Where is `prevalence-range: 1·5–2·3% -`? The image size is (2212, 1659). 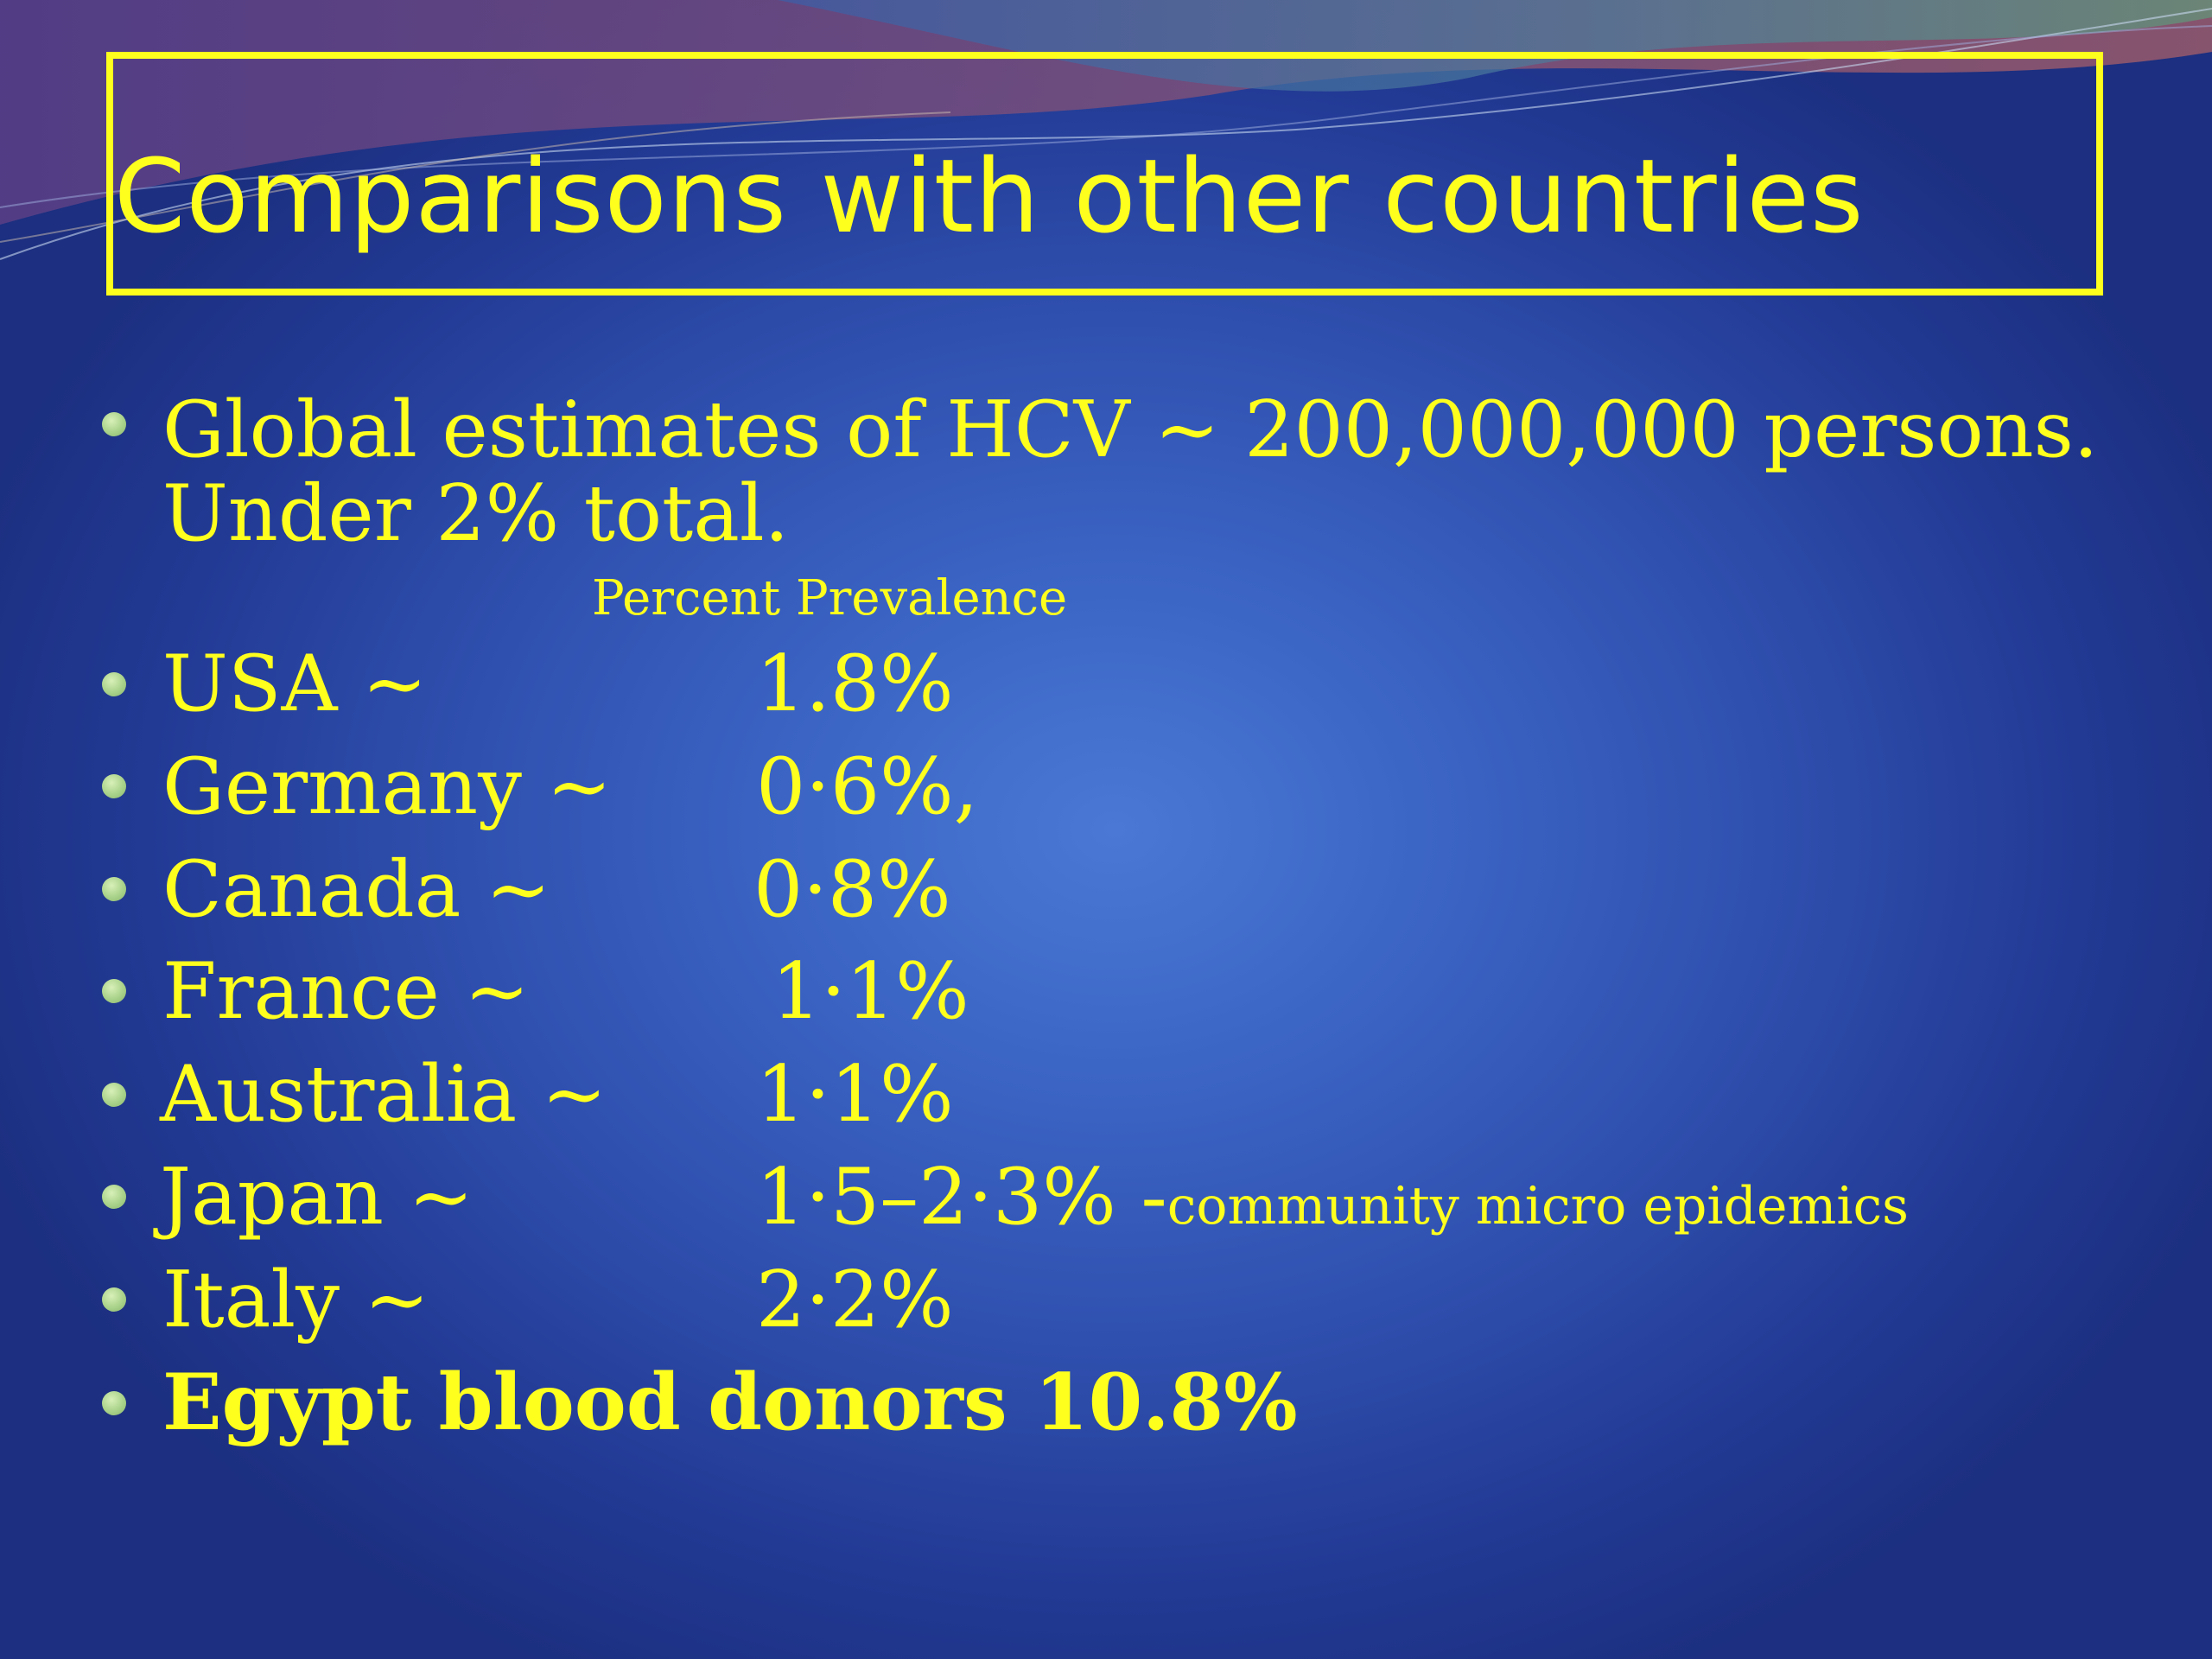
prevalence-range: 1·5–2·3% - is located at coordinates (961, 1197).